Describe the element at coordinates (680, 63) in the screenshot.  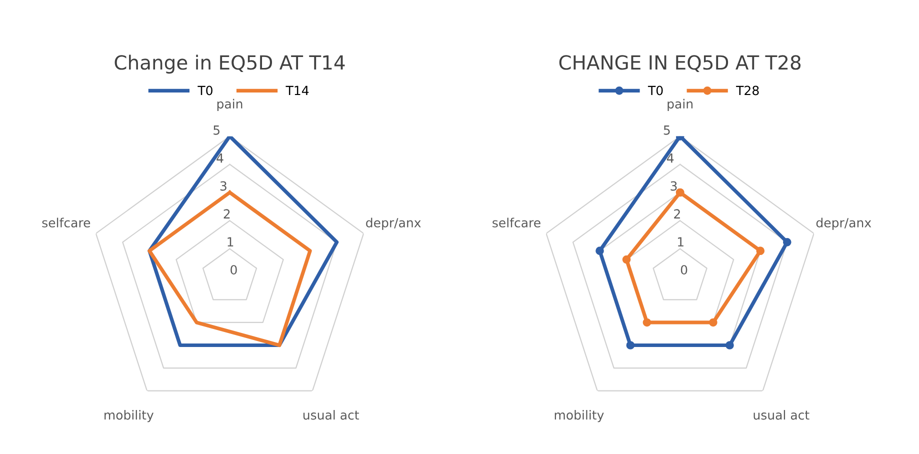
I see `chart-title: CHANGE IN EQ5D AT T28` at that location.